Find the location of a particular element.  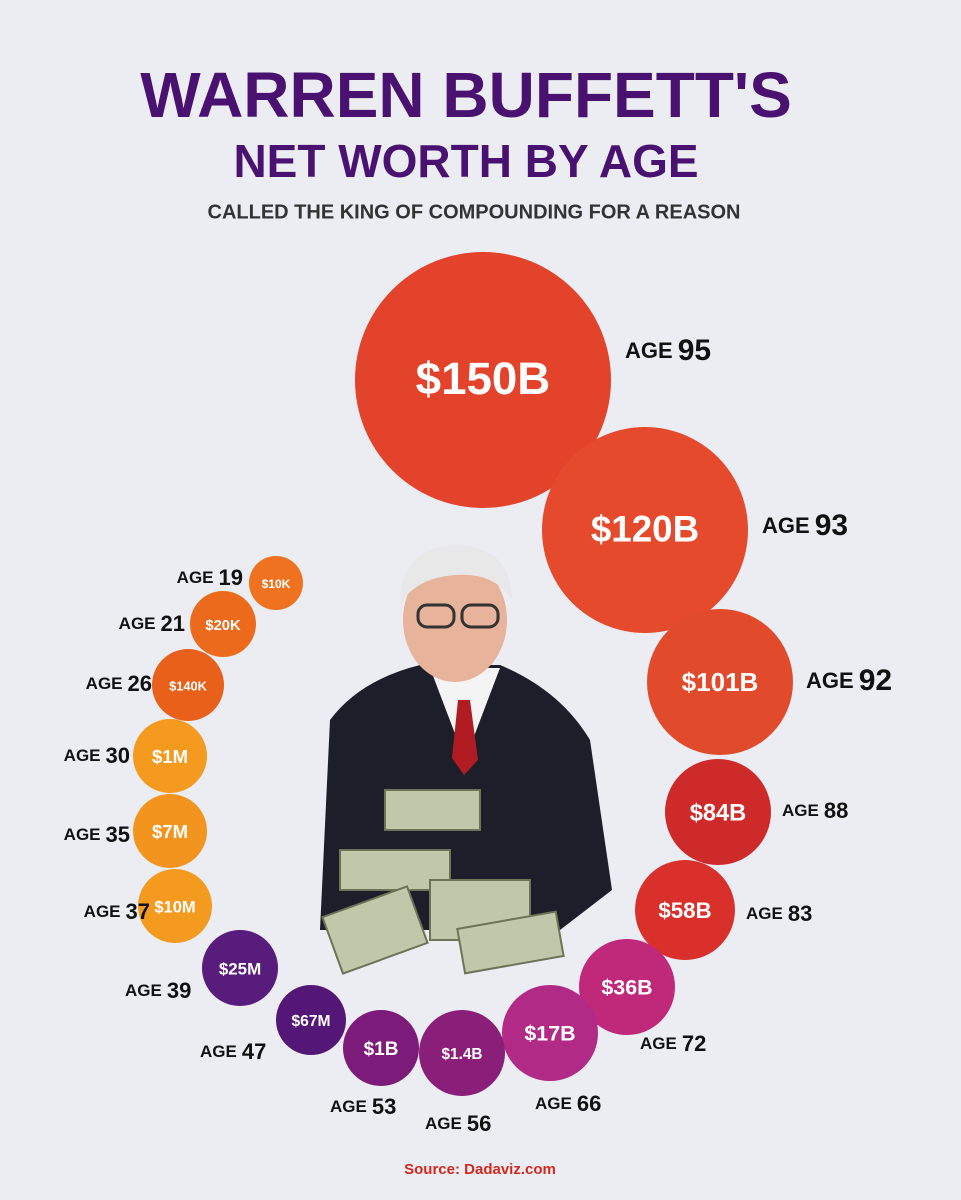

age-label: AGE 37 is located at coordinates (117, 911).